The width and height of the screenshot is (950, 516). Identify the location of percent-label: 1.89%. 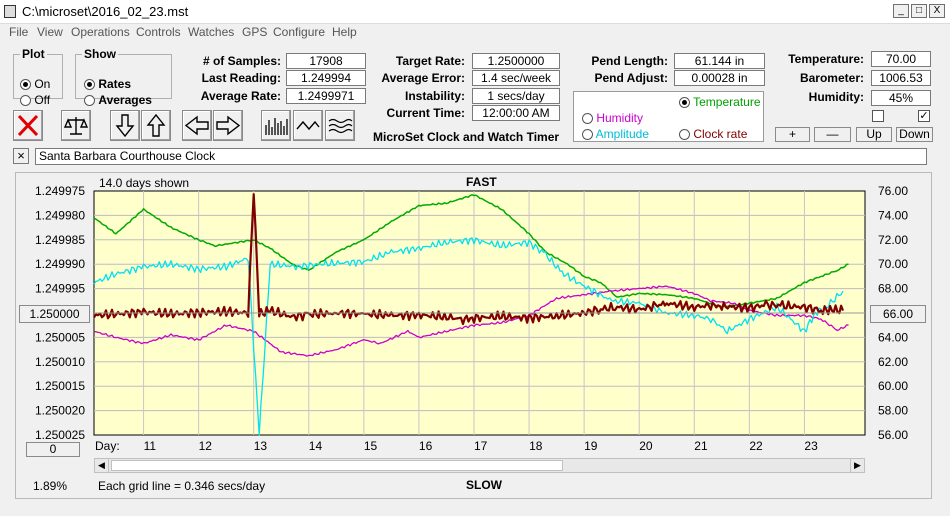
(50, 486).